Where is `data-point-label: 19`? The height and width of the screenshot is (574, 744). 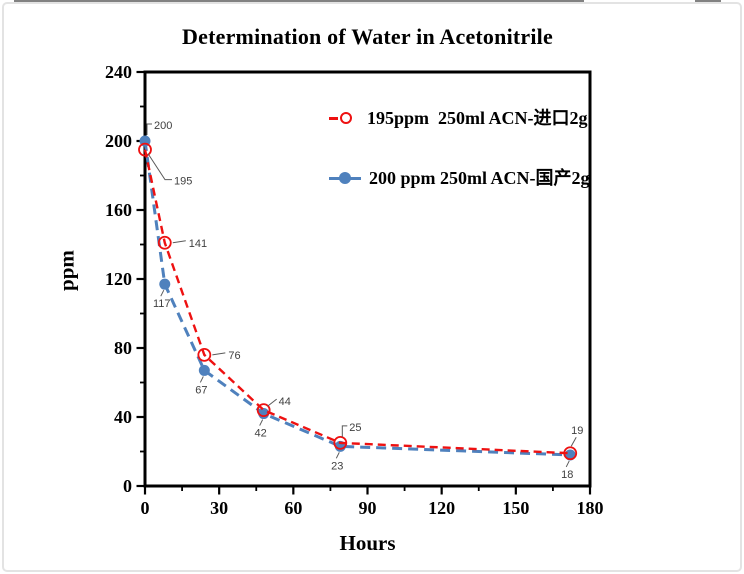
data-point-label: 19 is located at coordinates (577, 431).